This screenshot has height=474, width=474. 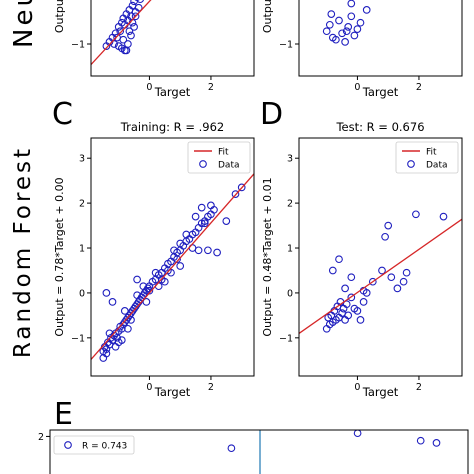 I want to click on legend: Fit Data, so click(x=427, y=157).